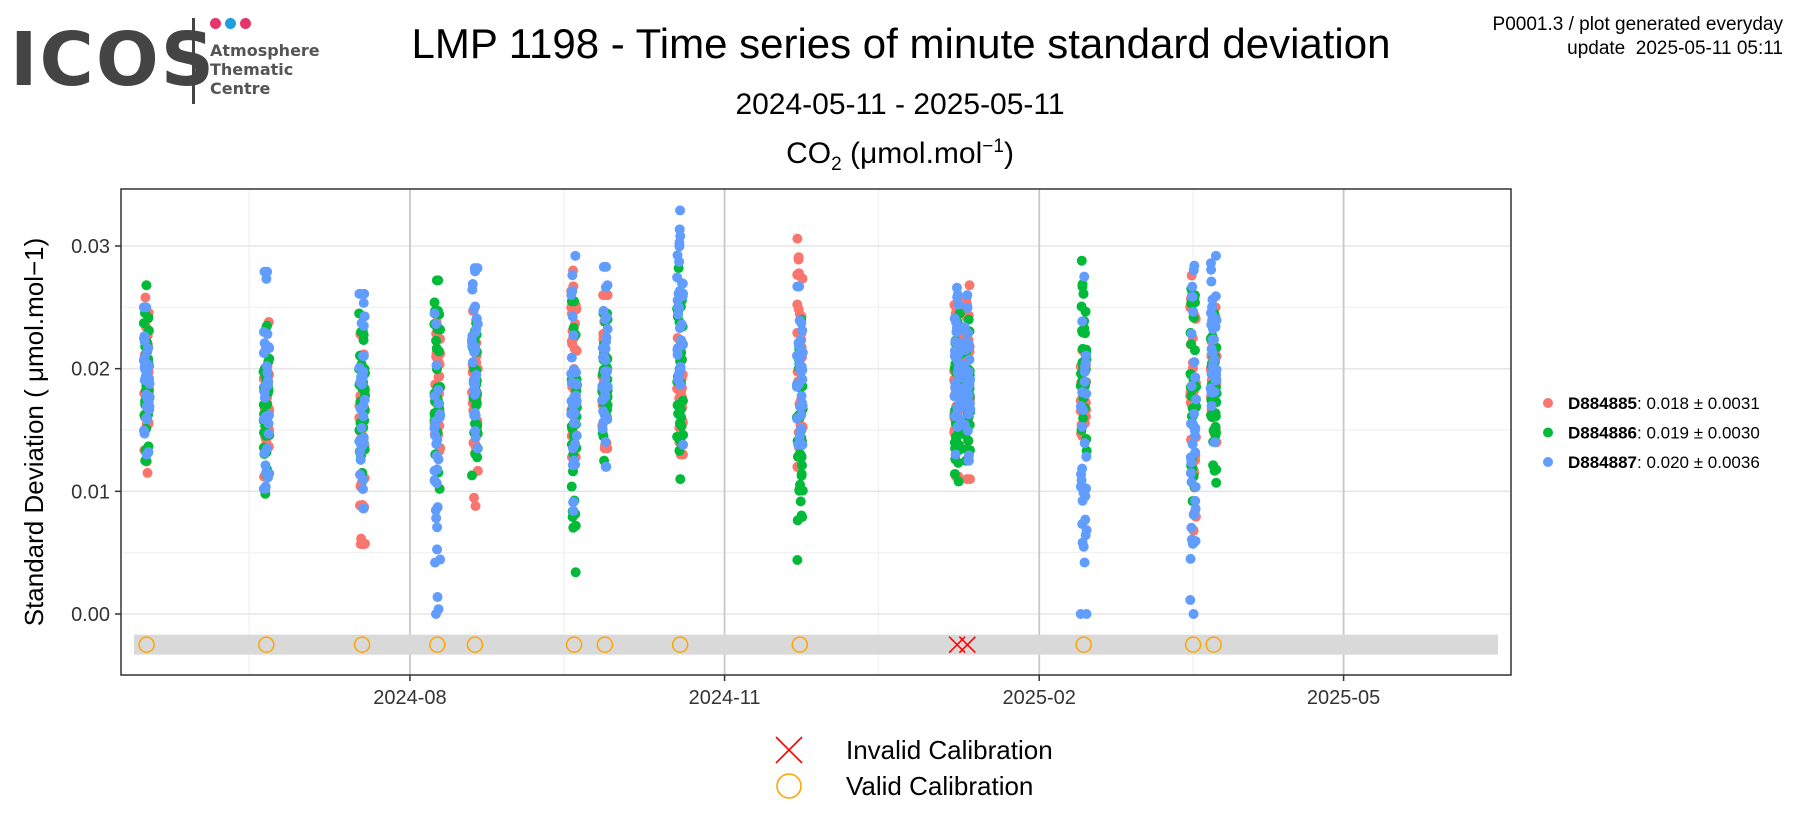 Image resolution: width=1800 pixels, height=825 pixels. What do you see at coordinates (836, 164) in the screenshot?
I see `panel-gas-subscript: 2` at bounding box center [836, 164].